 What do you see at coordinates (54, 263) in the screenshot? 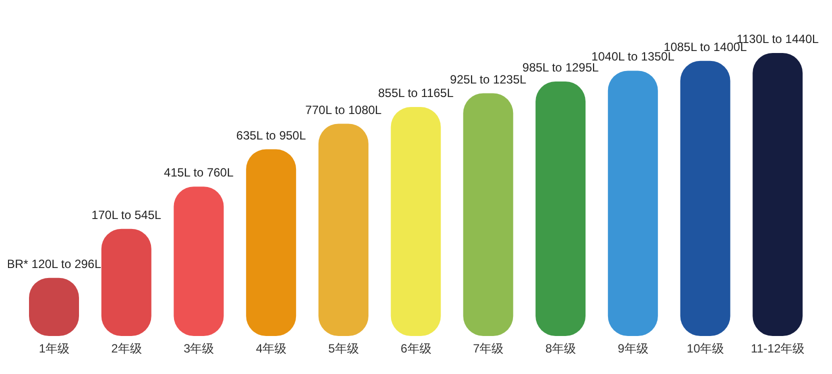
I see `data-label: BR* 120L to 296L` at bounding box center [54, 263].